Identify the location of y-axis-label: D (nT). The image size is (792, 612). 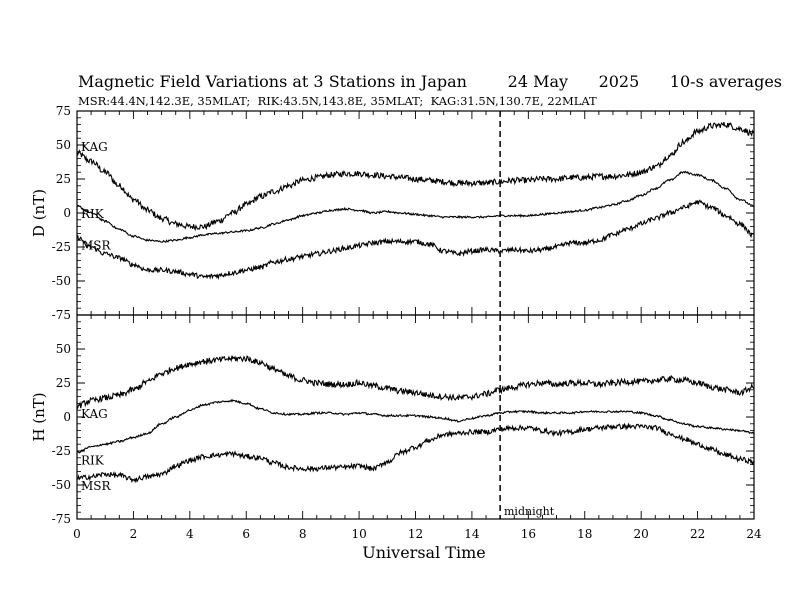
(39, 213).